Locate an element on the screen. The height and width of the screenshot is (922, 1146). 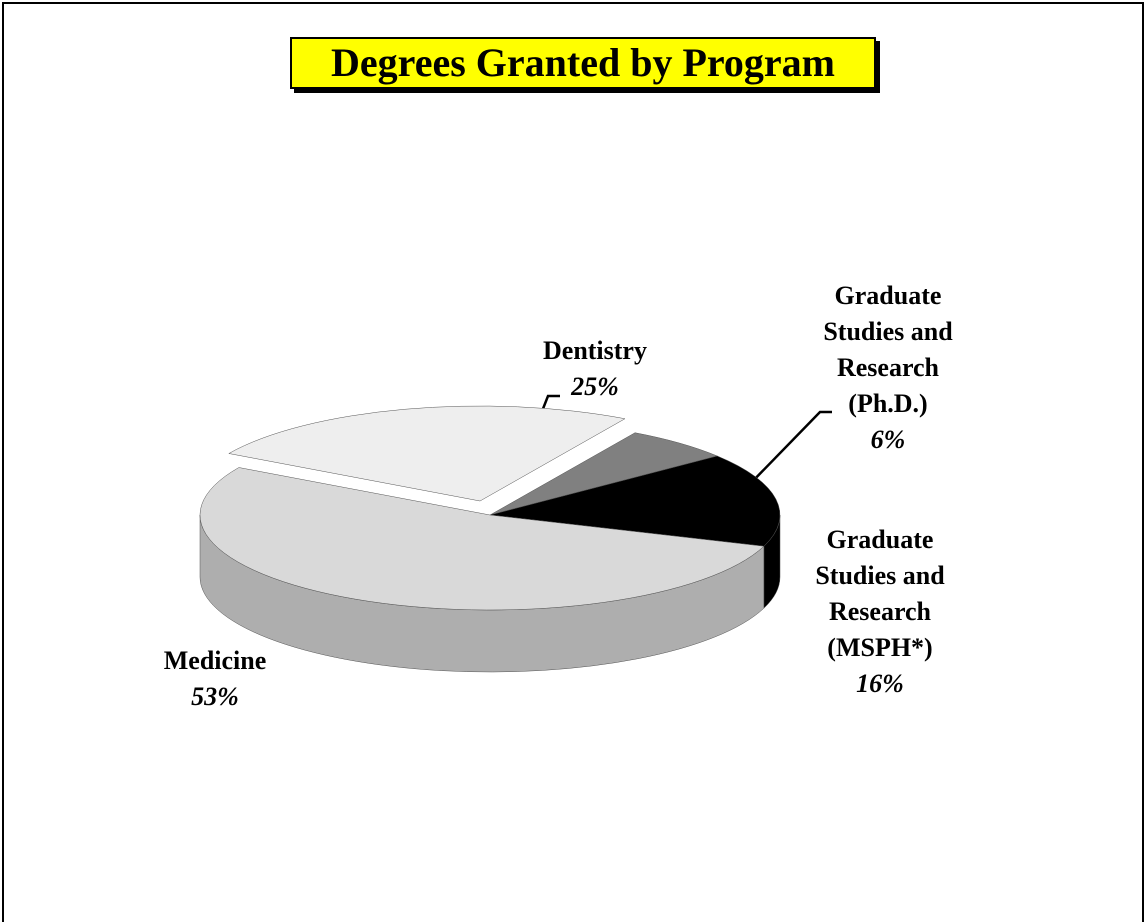
category-label: Graduate Studies and Research (Ph.D.) is located at coordinates (888, 349).